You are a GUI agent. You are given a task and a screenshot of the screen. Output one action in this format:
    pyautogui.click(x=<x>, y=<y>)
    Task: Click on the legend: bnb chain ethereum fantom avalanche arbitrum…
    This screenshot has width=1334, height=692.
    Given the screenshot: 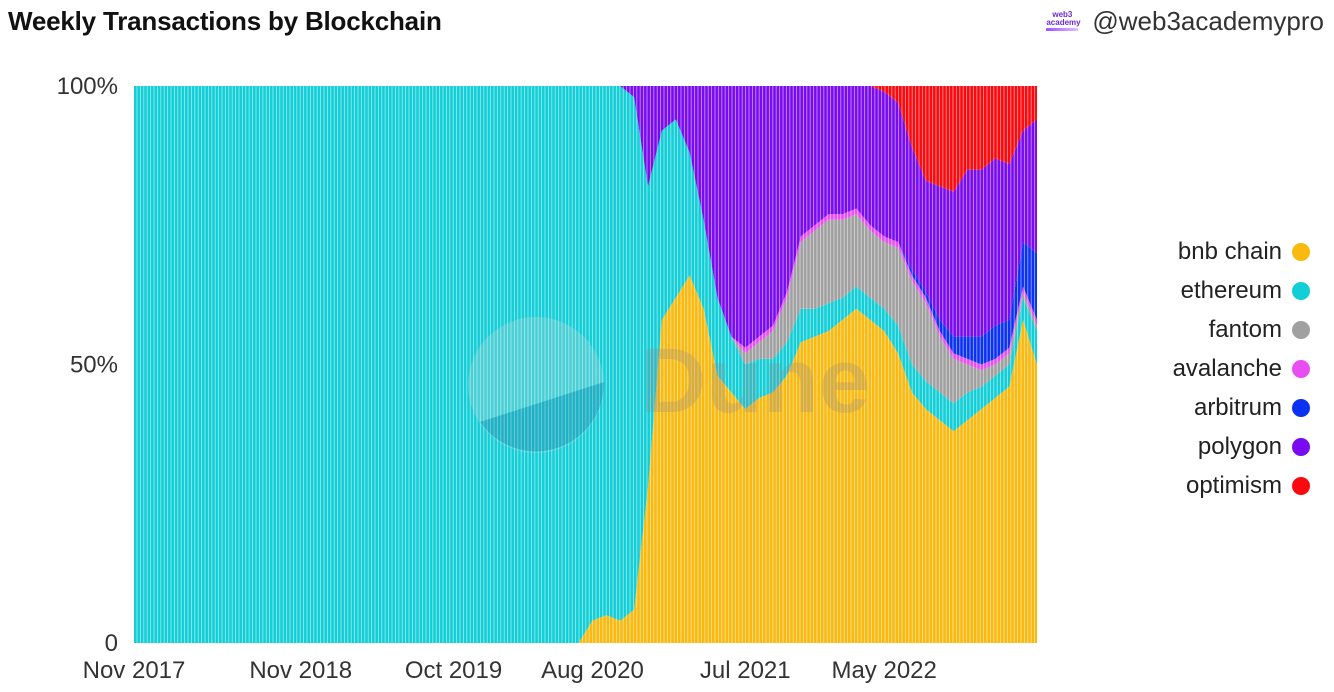 What is the action you would take?
    pyautogui.click(x=1215, y=368)
    